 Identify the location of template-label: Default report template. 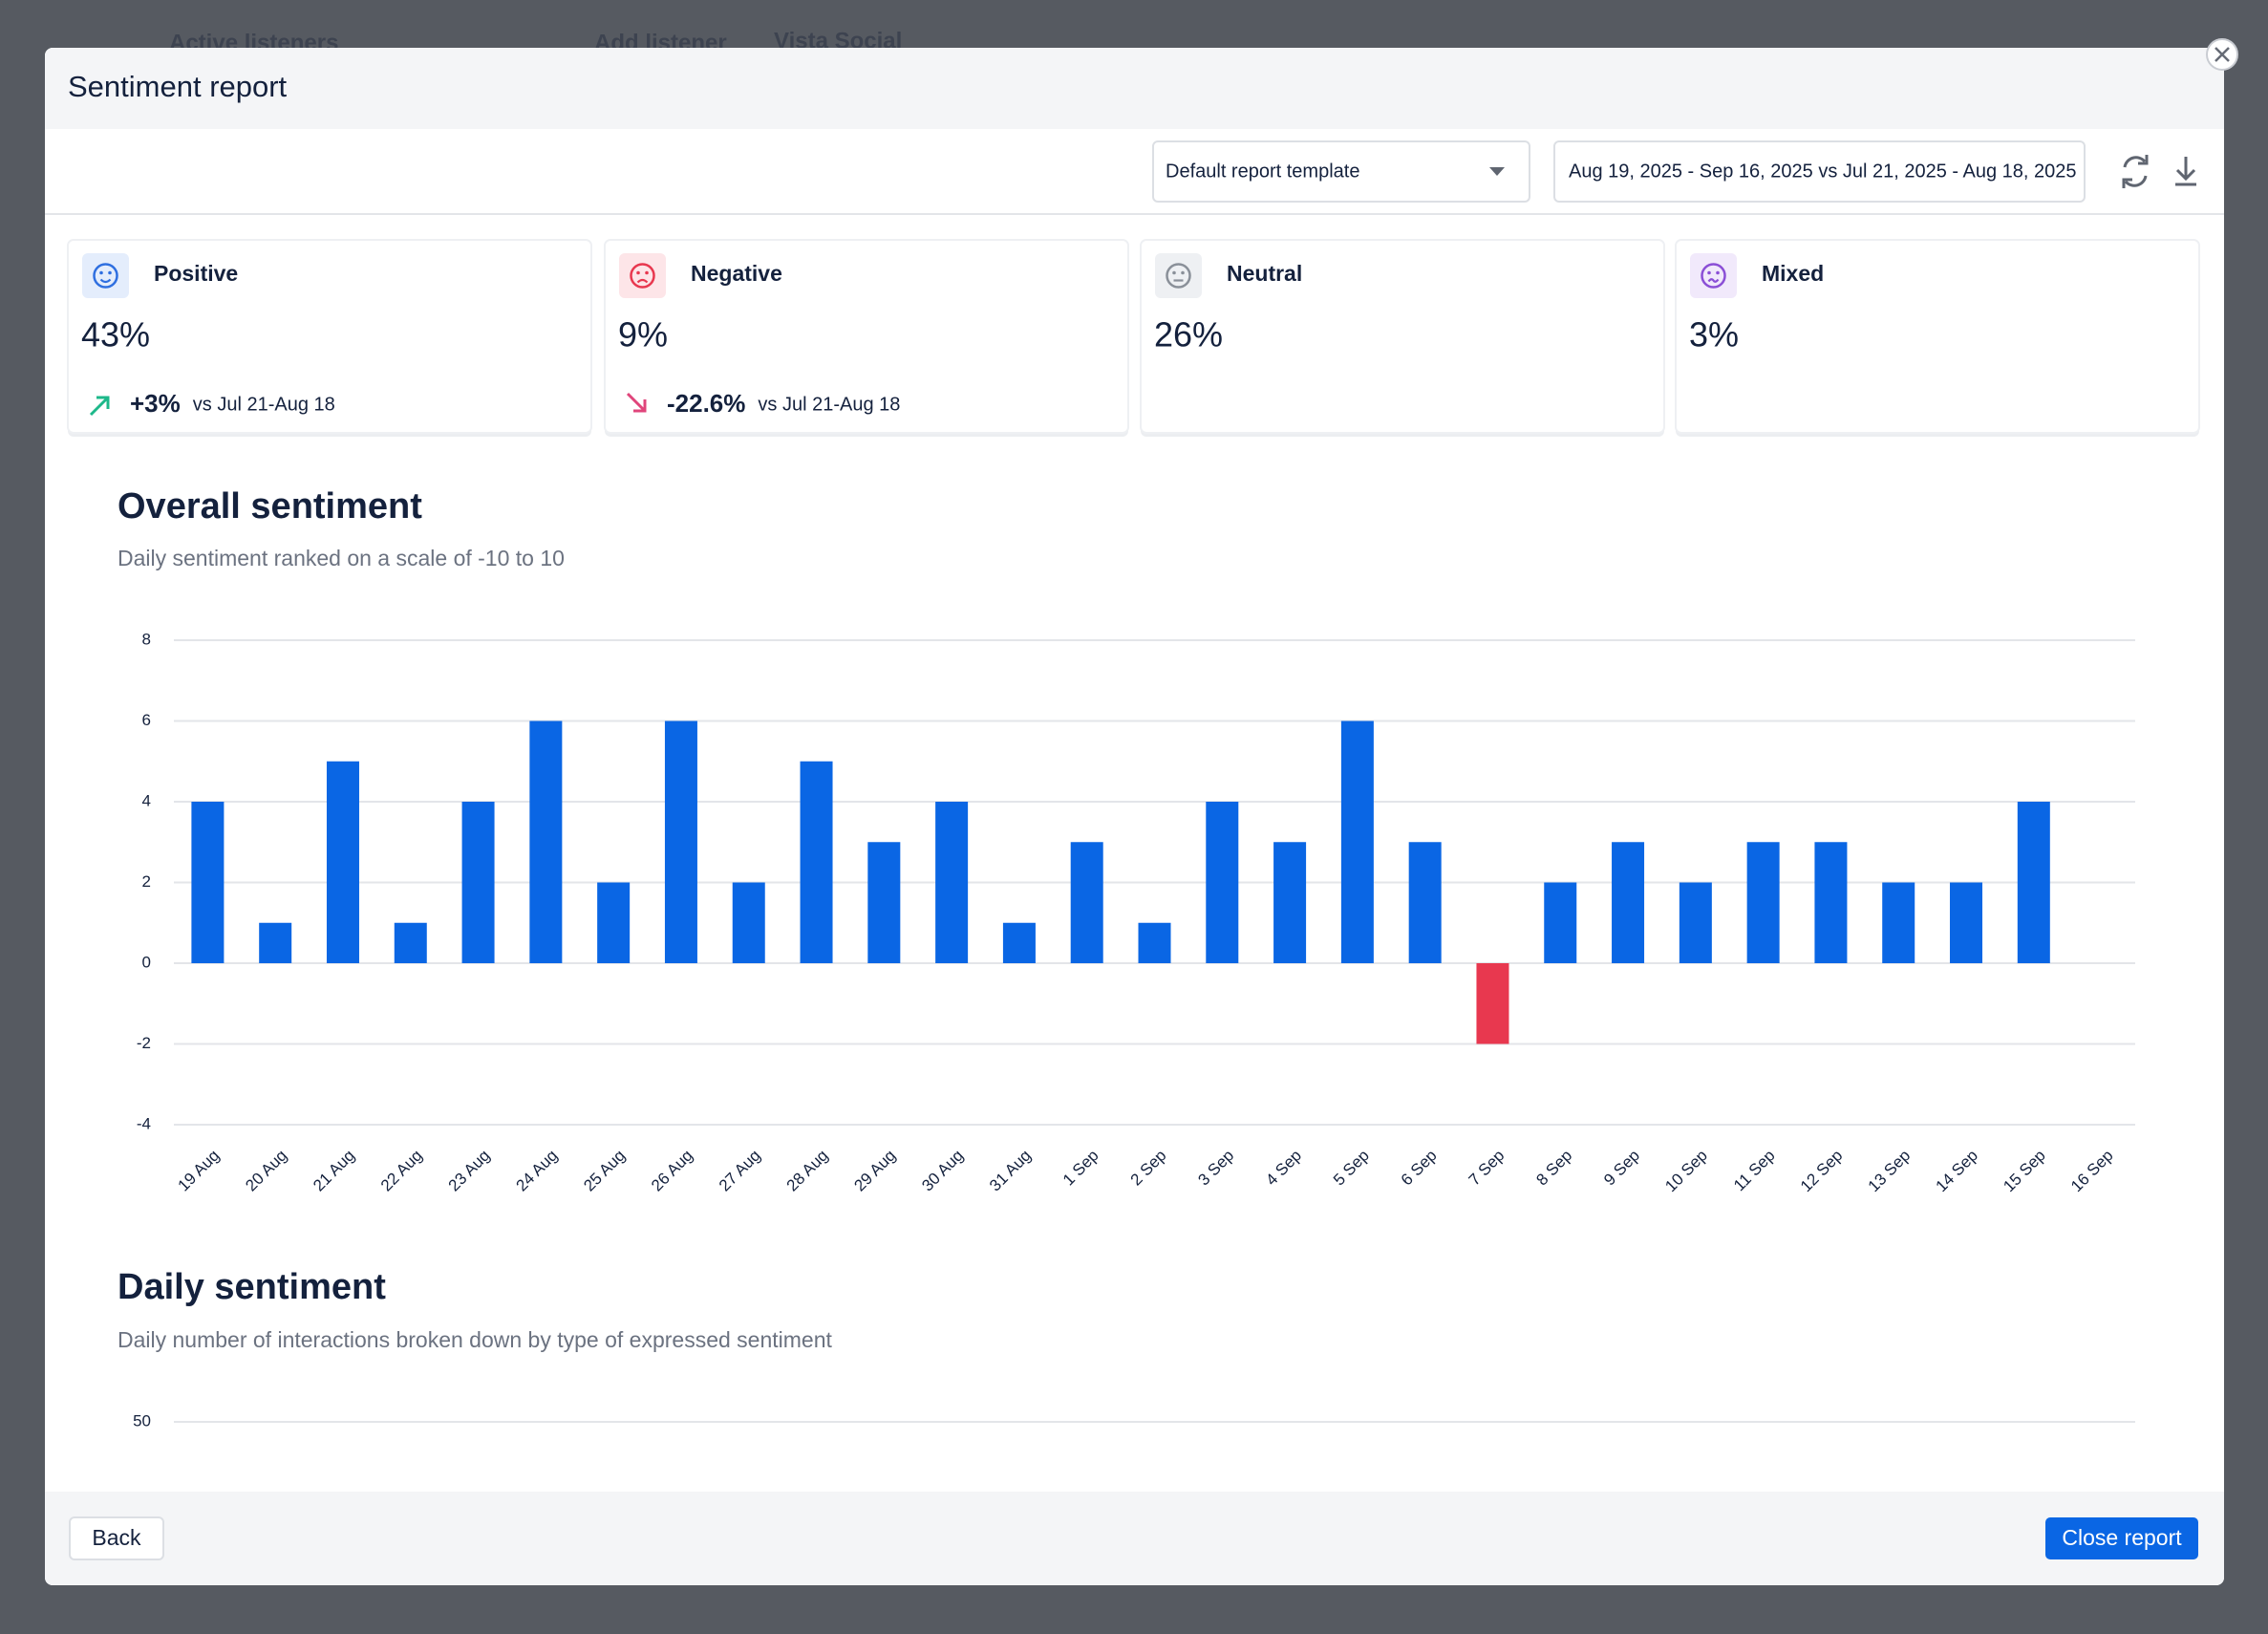
(1262, 171).